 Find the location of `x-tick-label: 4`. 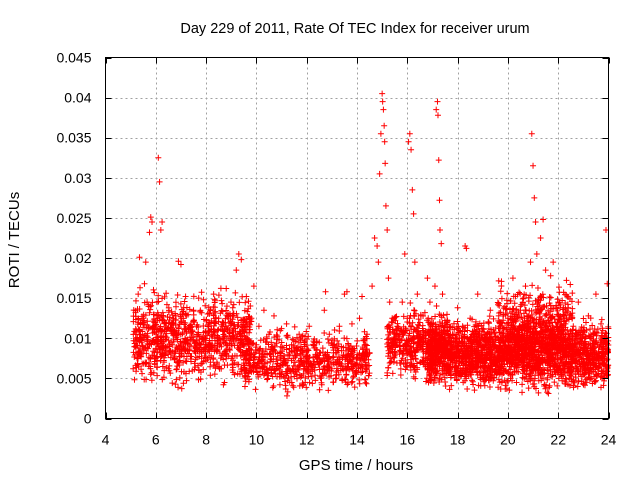

x-tick-label: 4 is located at coordinates (106, 440).